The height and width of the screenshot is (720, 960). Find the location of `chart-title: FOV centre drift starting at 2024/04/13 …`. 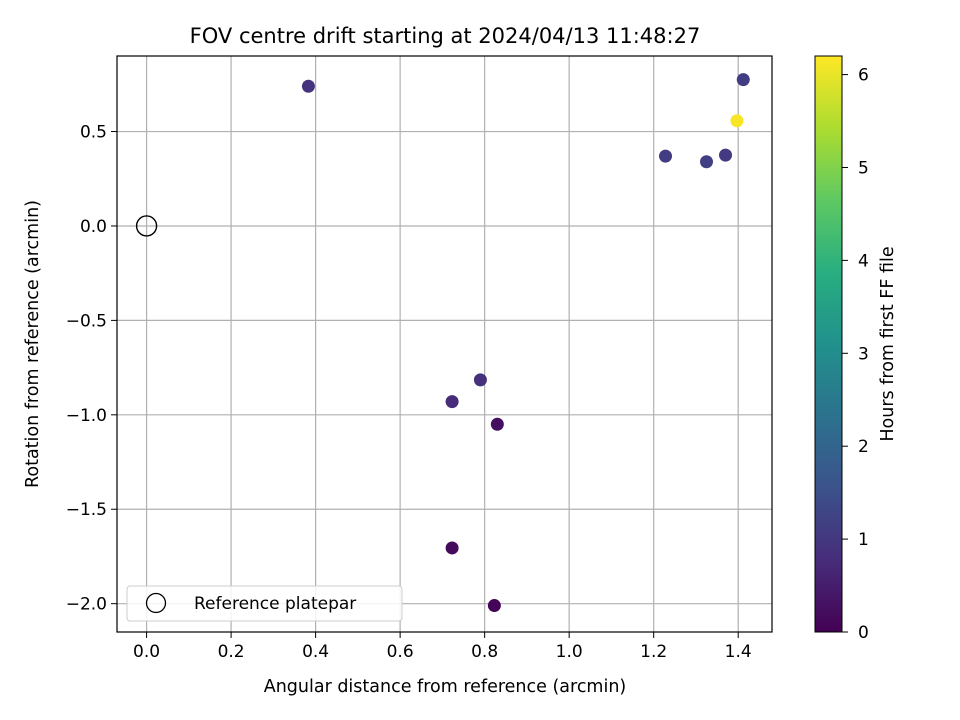

chart-title: FOV centre drift starting at 2024/04/13 … is located at coordinates (445, 36).